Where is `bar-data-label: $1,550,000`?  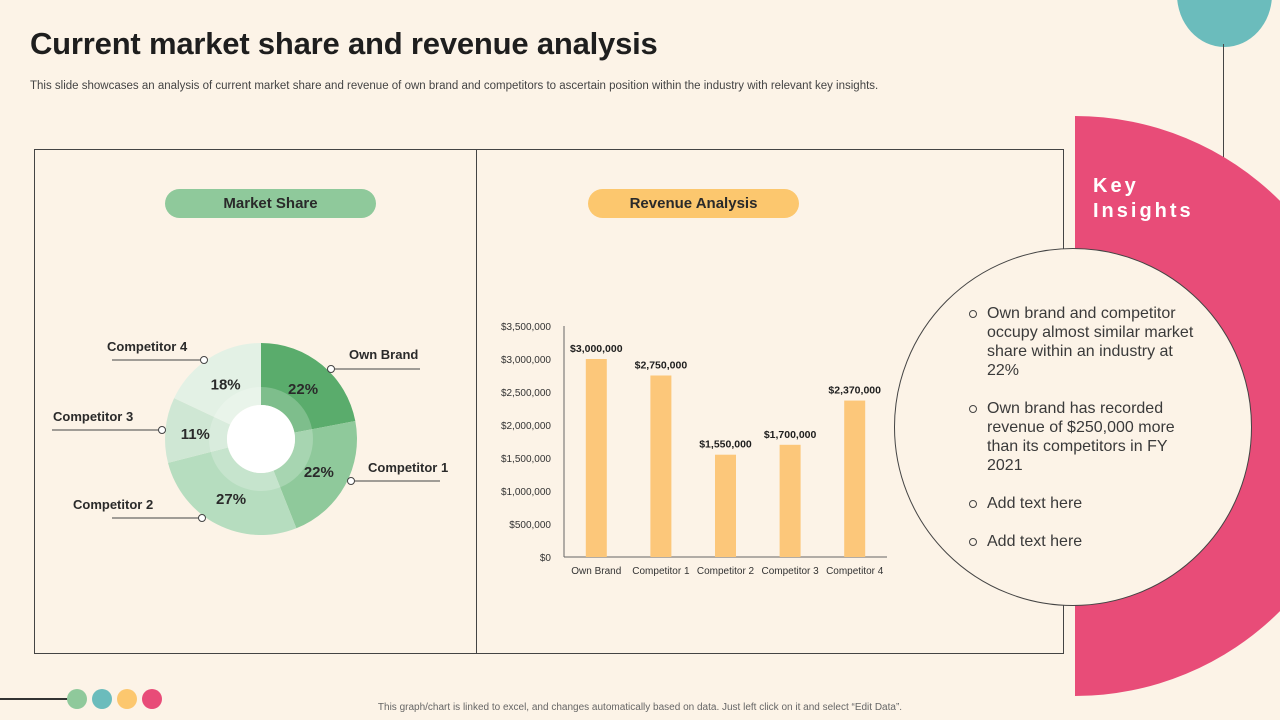 bar-data-label: $1,550,000 is located at coordinates (725, 445).